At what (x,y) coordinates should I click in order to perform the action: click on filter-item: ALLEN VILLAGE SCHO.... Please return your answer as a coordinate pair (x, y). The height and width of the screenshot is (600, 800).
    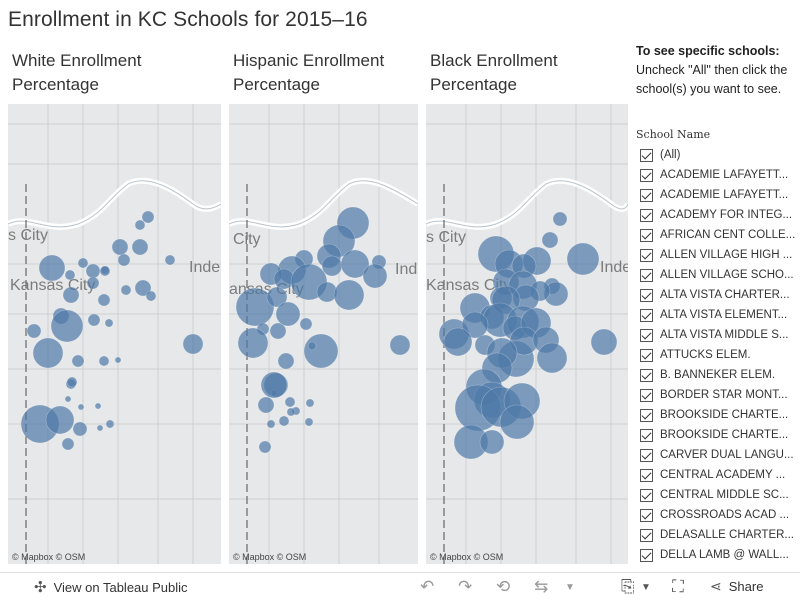
    Looking at the image, I should click on (719, 275).